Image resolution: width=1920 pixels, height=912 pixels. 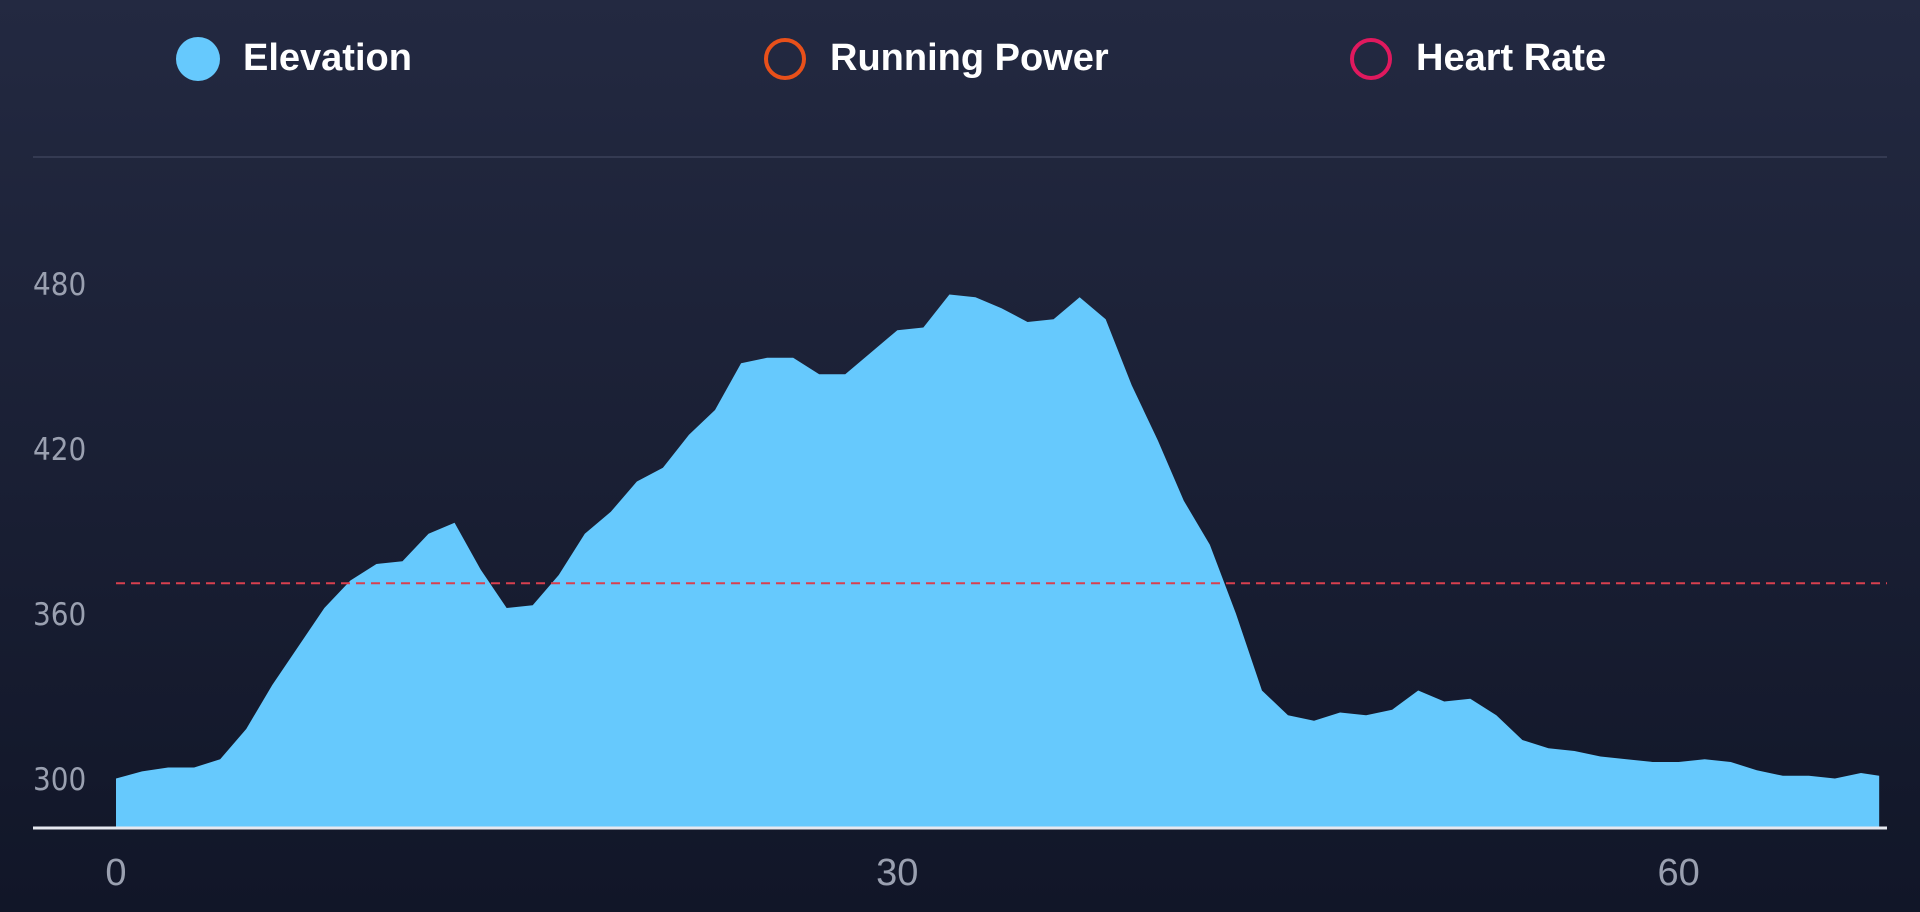 What do you see at coordinates (327, 58) in the screenshot?
I see `legend-label: Elevation` at bounding box center [327, 58].